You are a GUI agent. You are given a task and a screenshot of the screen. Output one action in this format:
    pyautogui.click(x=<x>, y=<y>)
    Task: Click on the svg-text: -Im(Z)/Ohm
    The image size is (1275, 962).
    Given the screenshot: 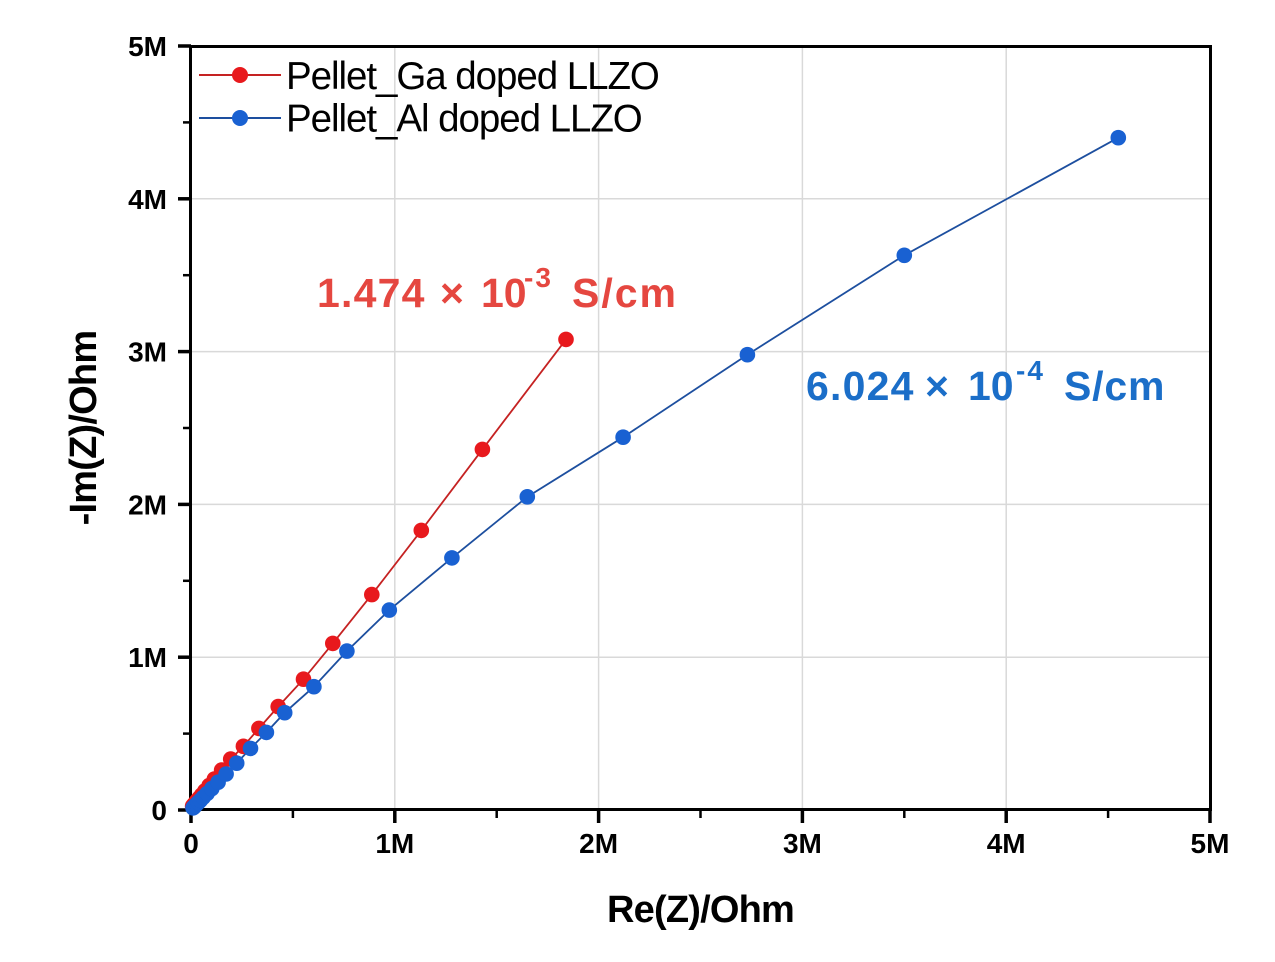 What is the action you would take?
    pyautogui.click(x=84, y=428)
    